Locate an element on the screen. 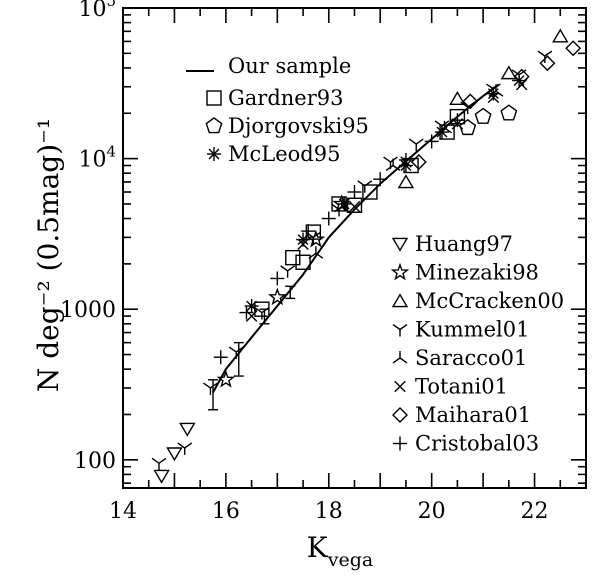  x-tick-label: 16 is located at coordinates (226, 511).